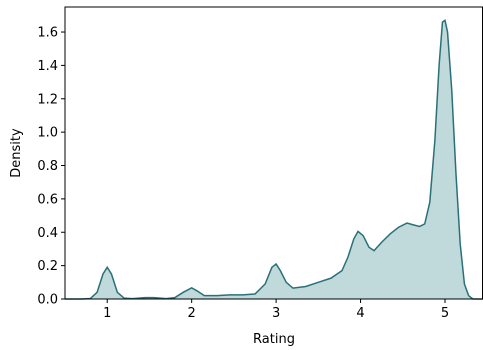 The image size is (483, 350). I want to click on x-axis-label: Rating, so click(274, 339).